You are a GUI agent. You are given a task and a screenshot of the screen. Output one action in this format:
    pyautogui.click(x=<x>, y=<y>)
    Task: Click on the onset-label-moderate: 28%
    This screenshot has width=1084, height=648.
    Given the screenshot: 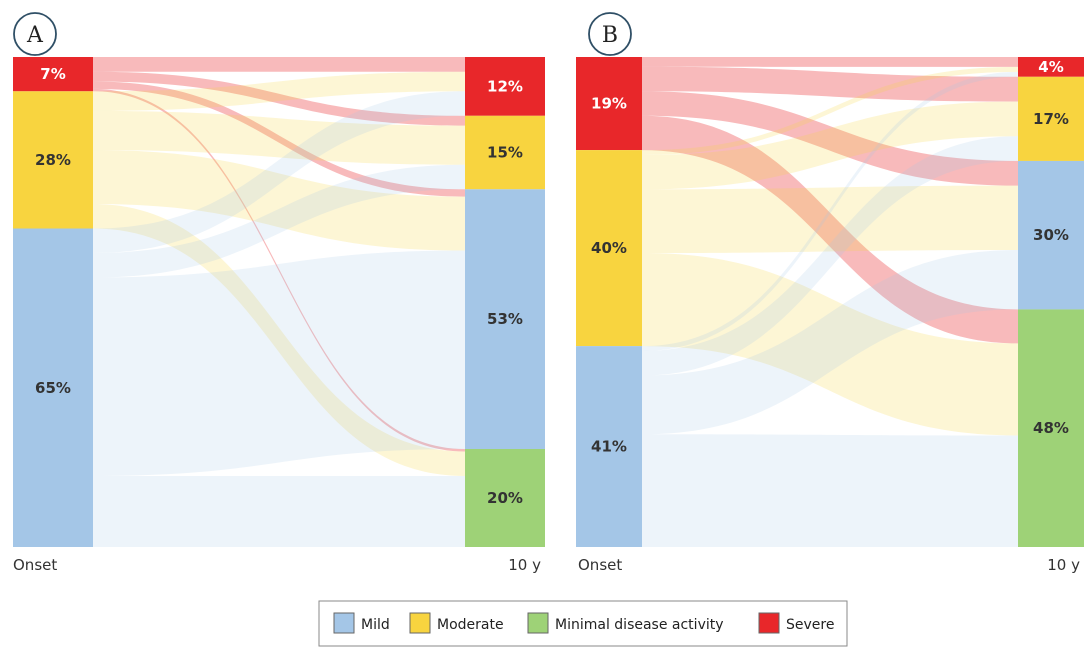 What is the action you would take?
    pyautogui.click(x=53, y=160)
    